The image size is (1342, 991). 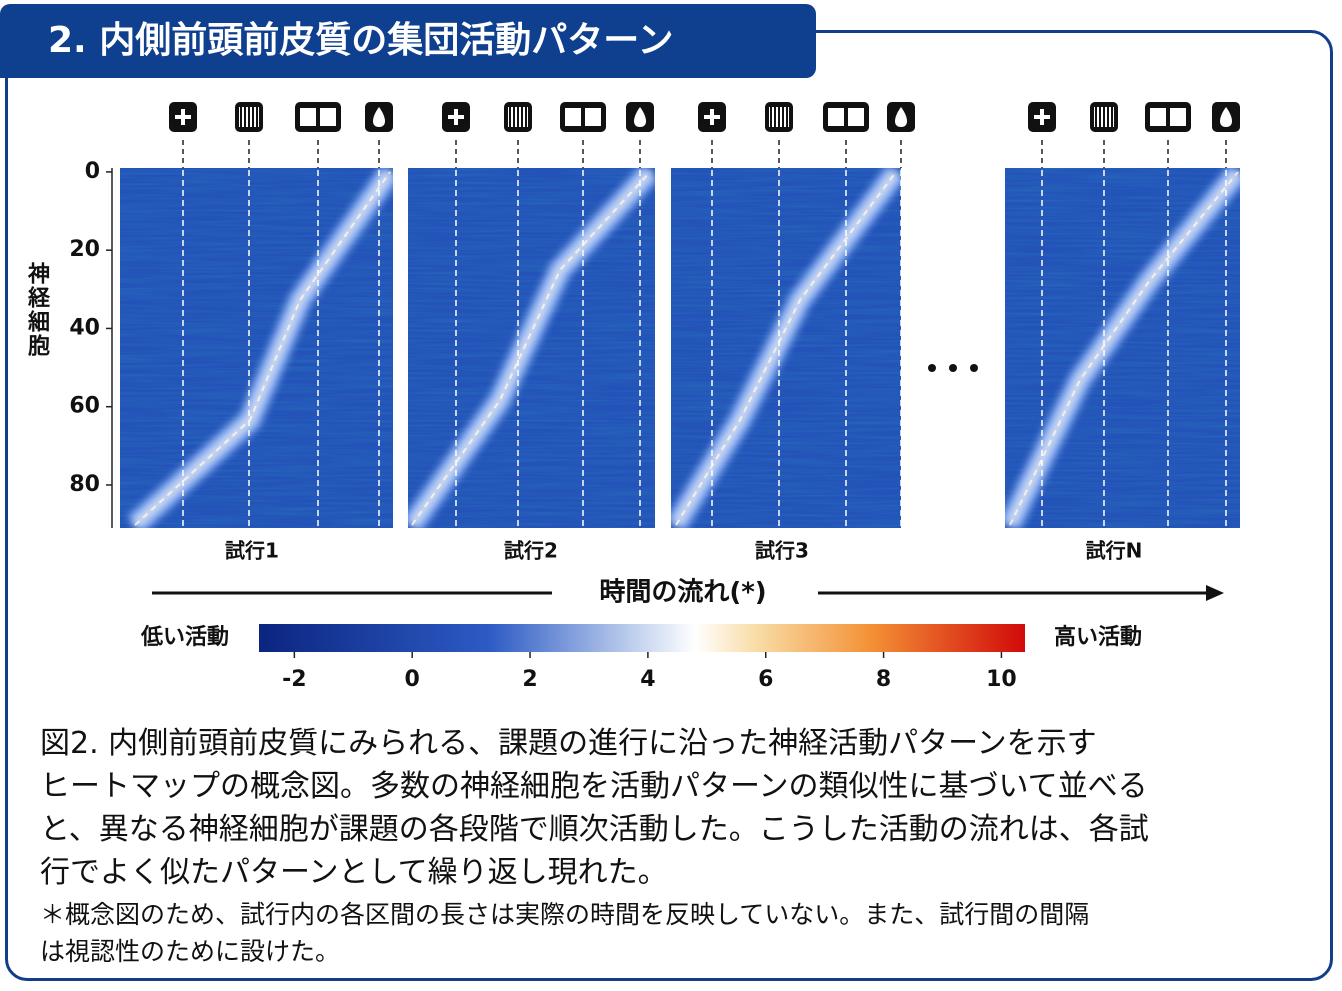 I want to click on caption-line: 図2. 内側前頭前皮質にみられる、課題の進行に沿った神経活動パターンを示す, so click(x=568, y=743).